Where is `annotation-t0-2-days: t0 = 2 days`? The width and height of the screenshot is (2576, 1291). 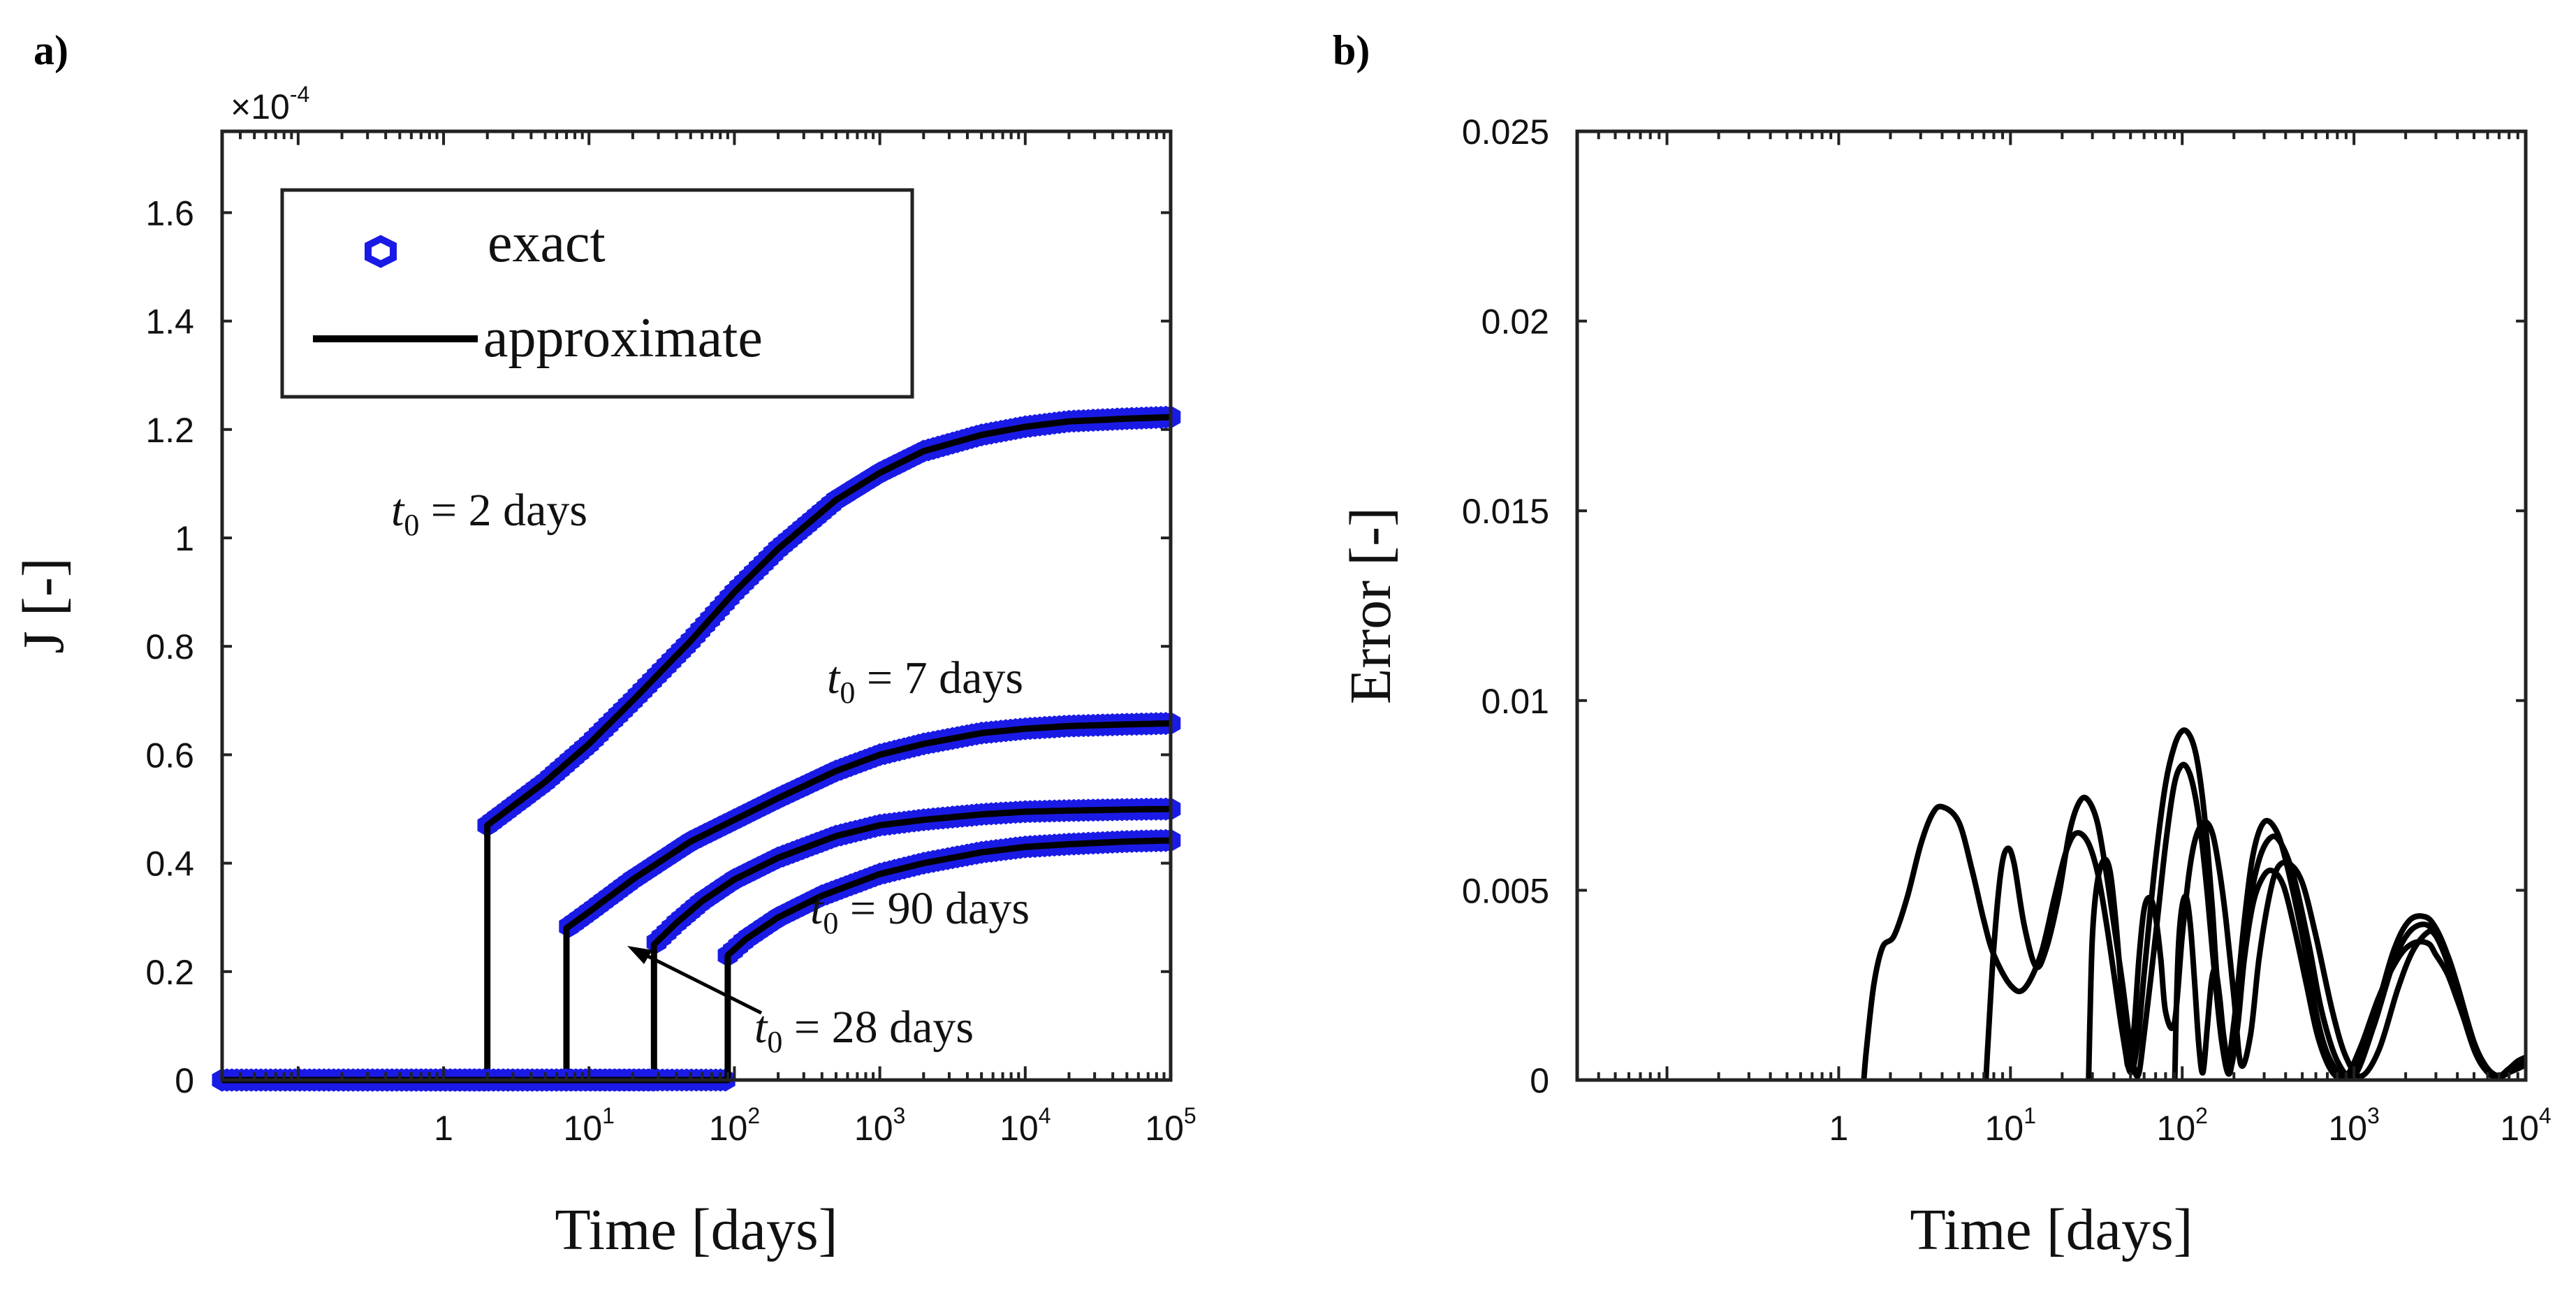 annotation-t0-2-days: t0 = 2 days is located at coordinates (489, 513).